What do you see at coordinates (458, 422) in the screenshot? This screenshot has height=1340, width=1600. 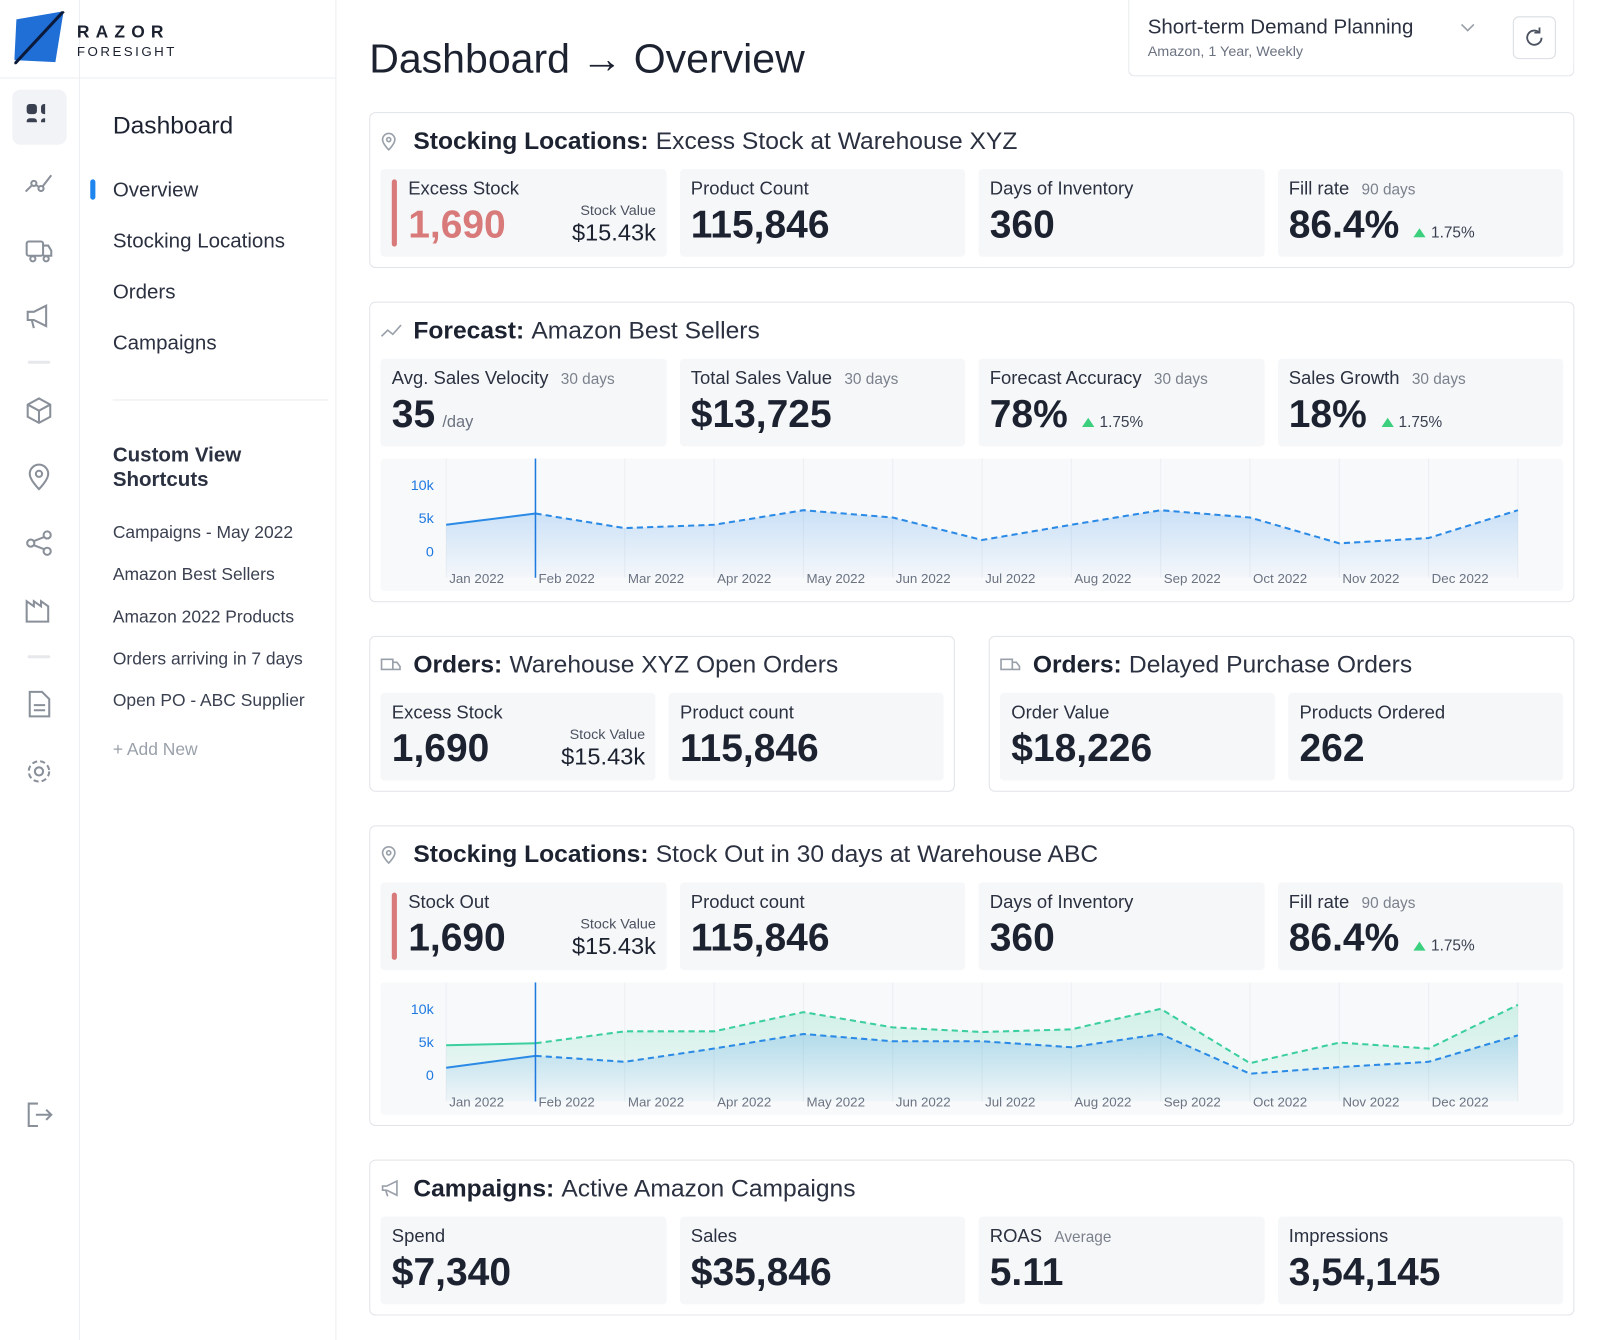 I see `kpi-unit: /day` at bounding box center [458, 422].